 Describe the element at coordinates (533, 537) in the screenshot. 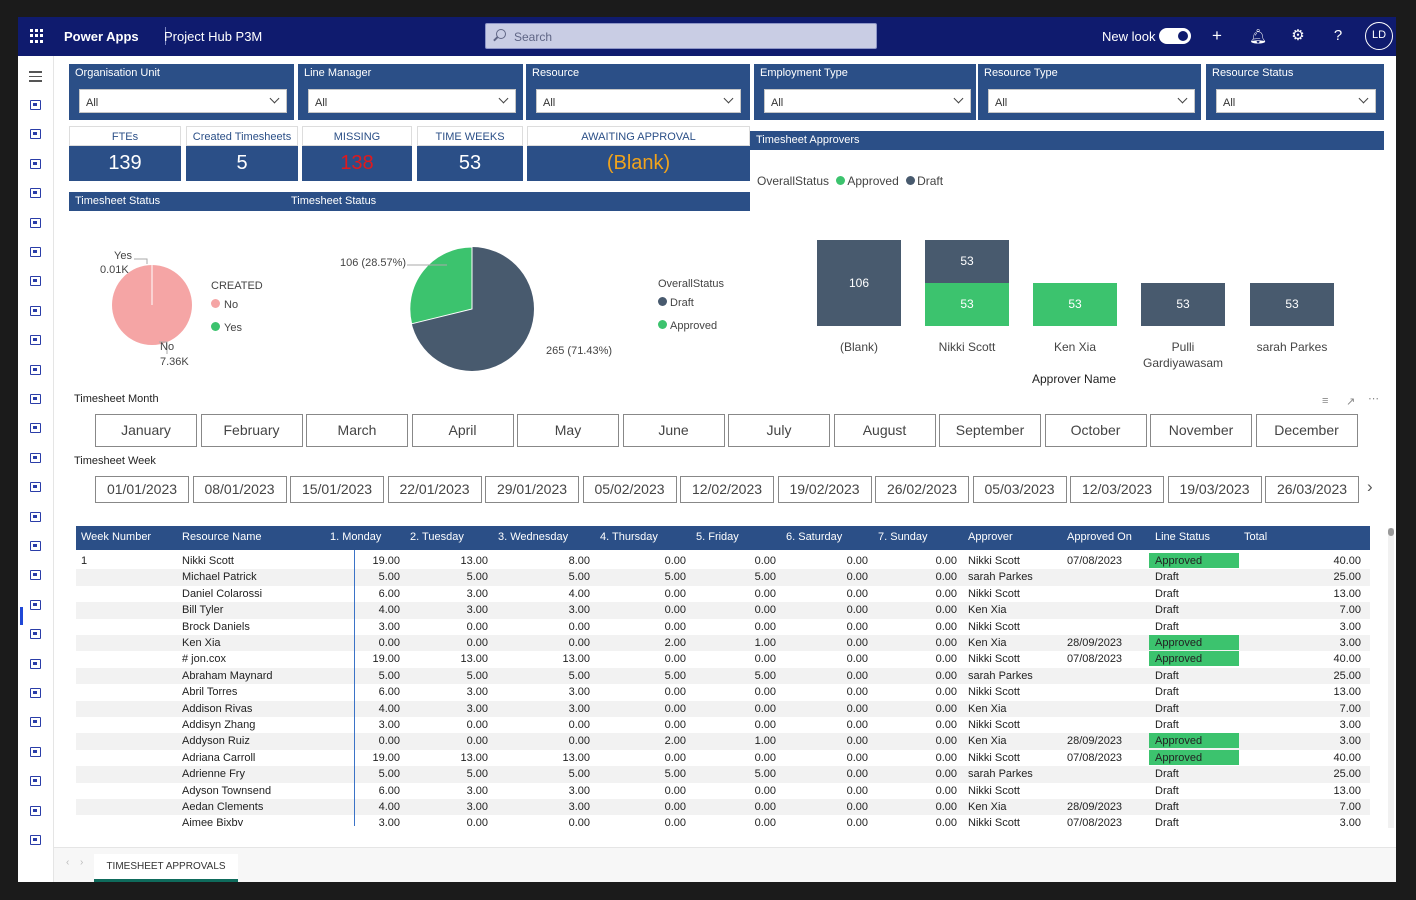

I see `column-header: 3. Wednesday` at that location.